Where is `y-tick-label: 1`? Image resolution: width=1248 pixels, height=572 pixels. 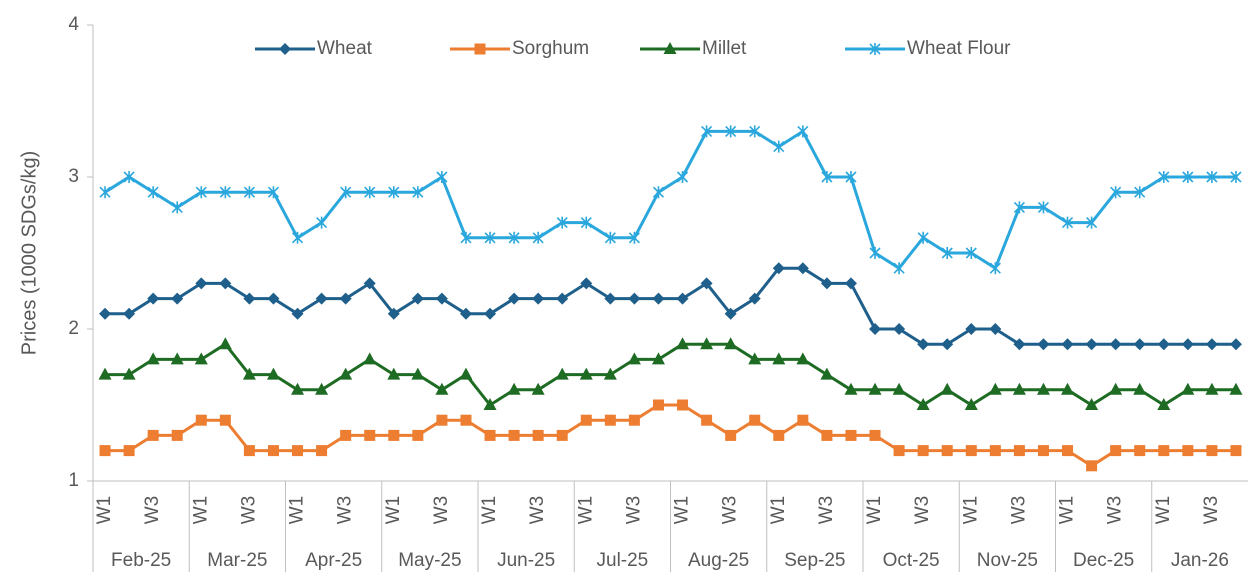 y-tick-label: 1 is located at coordinates (73, 480).